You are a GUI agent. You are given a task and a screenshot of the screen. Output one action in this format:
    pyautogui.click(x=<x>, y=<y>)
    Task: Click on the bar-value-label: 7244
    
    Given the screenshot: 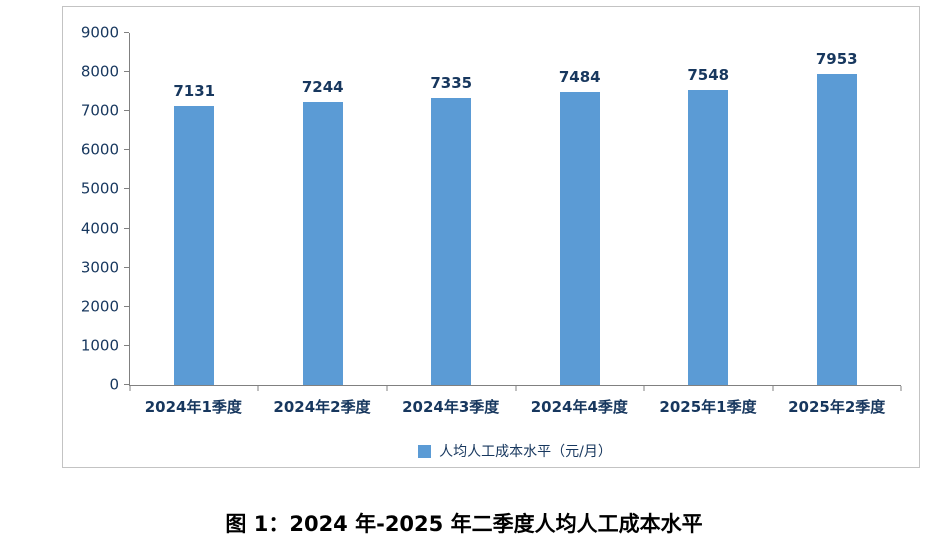 What is the action you would take?
    pyautogui.click(x=322, y=86)
    